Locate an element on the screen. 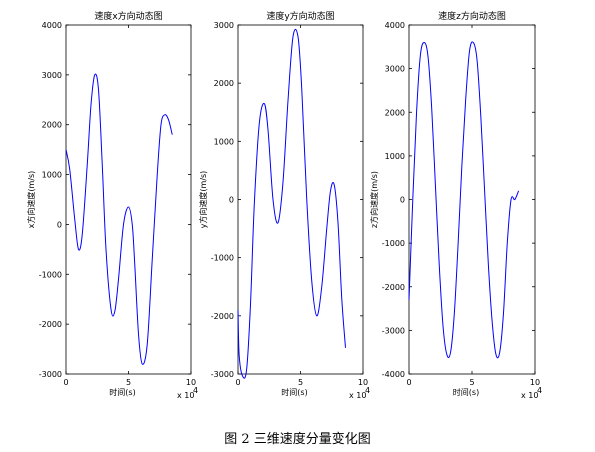 Image resolution: width=595 pixels, height=452 pixels. y-axis-label: z方向速度(m/s) is located at coordinates (374, 199).